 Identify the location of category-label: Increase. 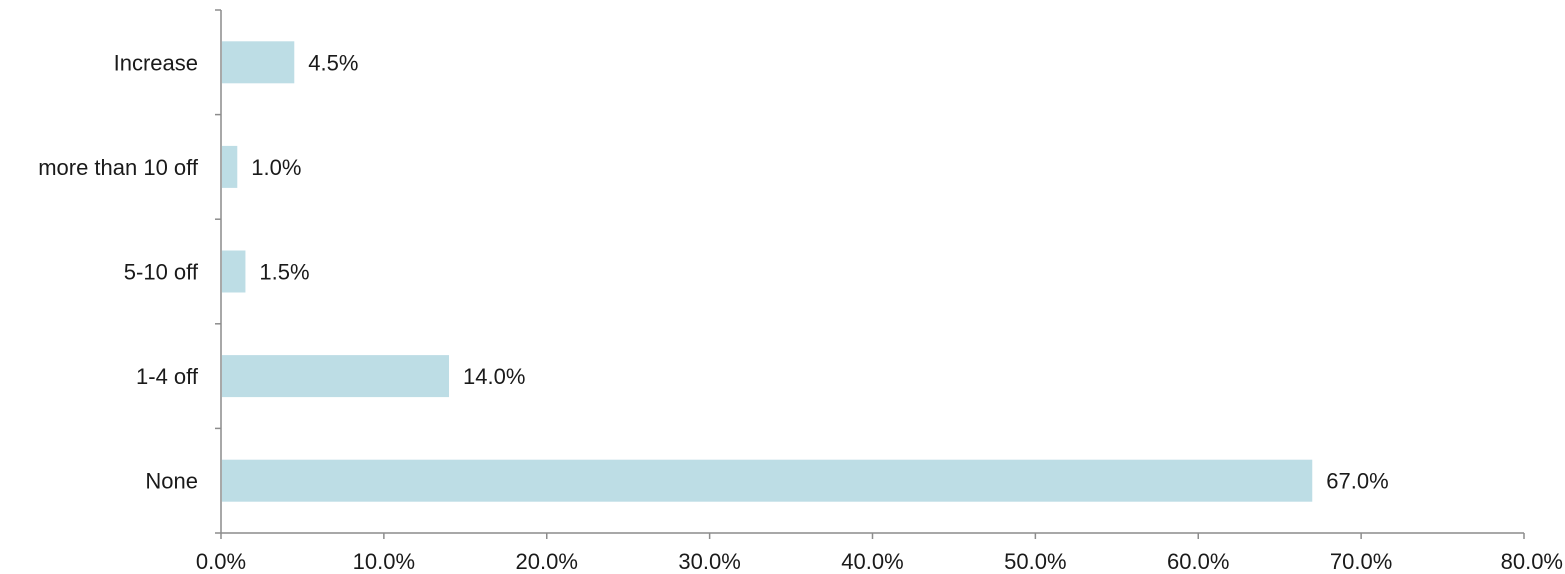
(156, 62).